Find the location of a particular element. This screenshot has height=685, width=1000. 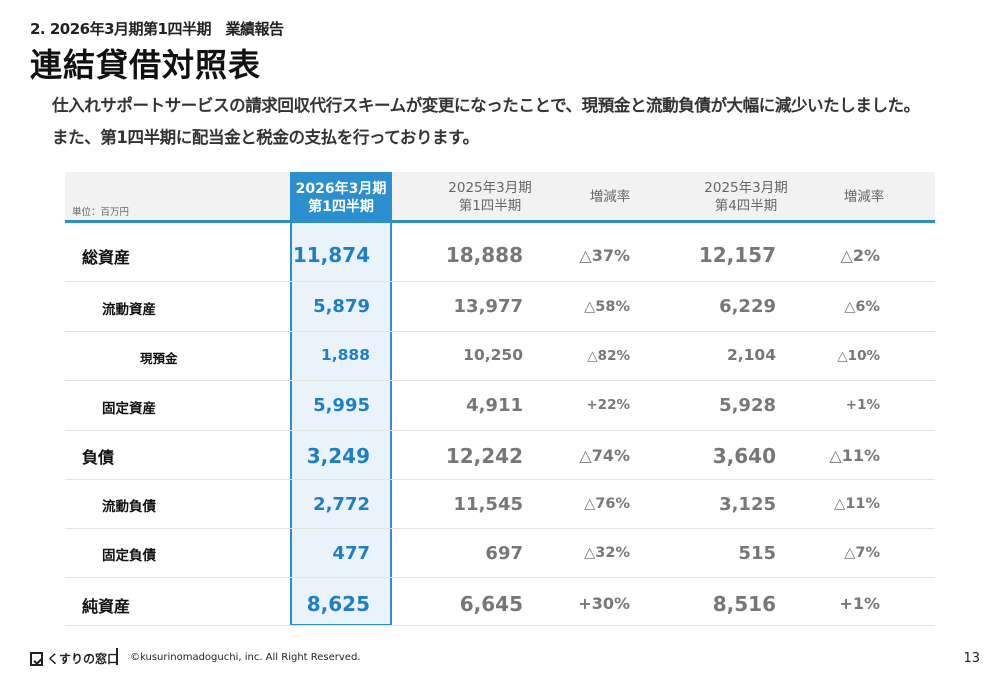

cash-change-q4: △10% is located at coordinates (858, 356).